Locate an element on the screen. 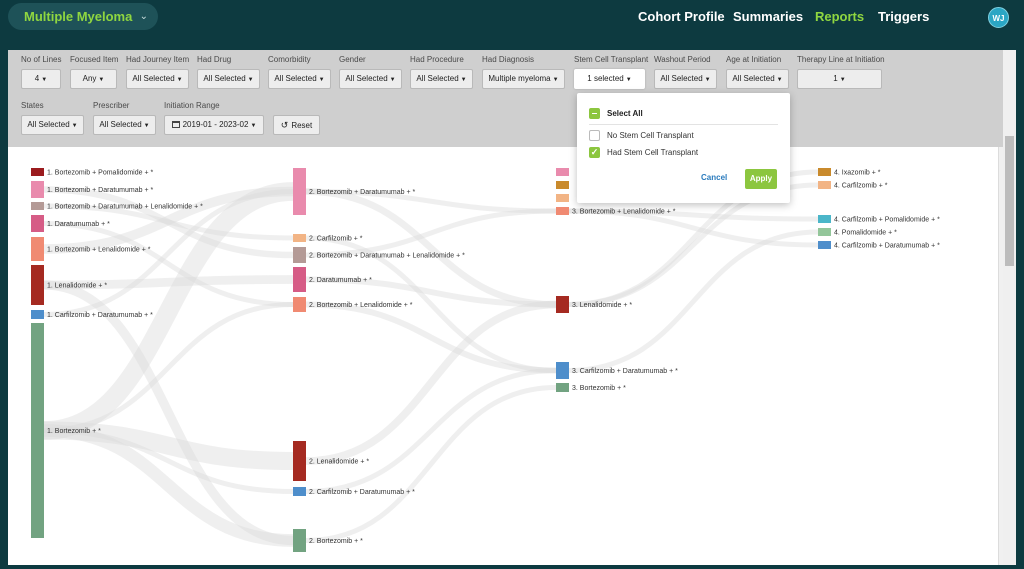 The height and width of the screenshot is (569, 1024). filter-states: All Selected ▼ is located at coordinates (52, 125).